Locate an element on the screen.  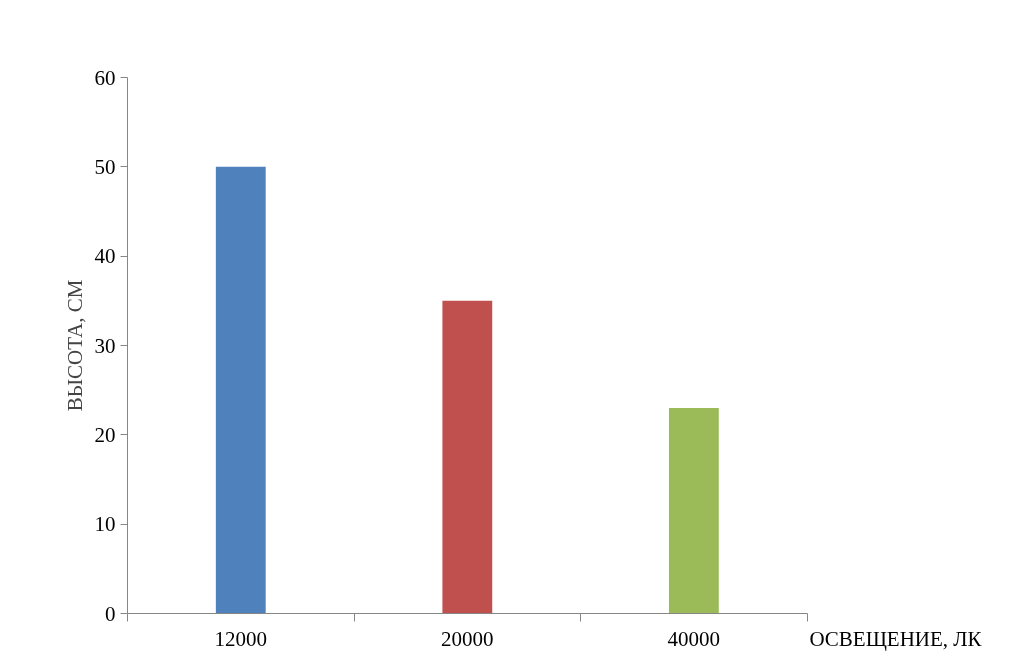
y-tick-label: 60 is located at coordinates (105, 77).